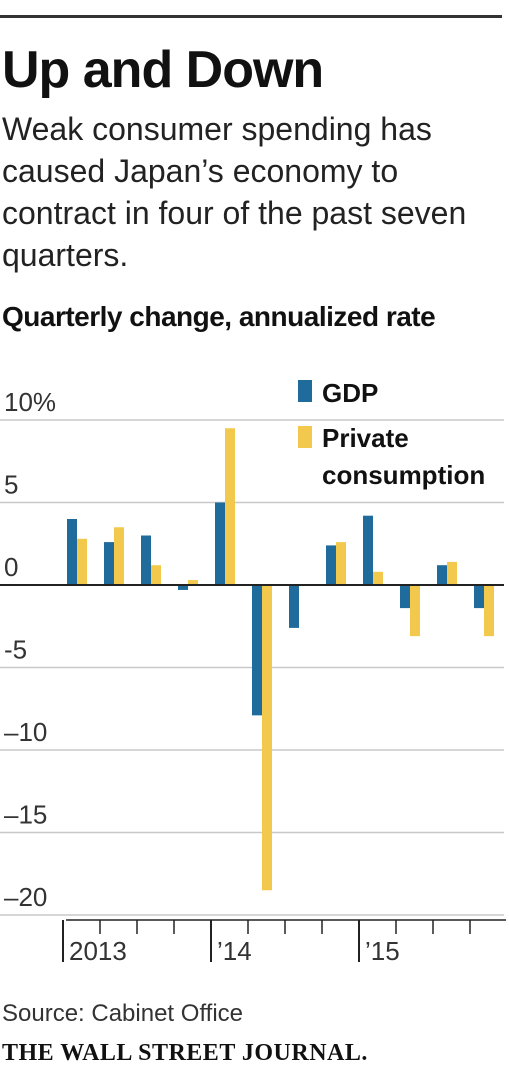 The width and height of the screenshot is (509, 1076). Describe the element at coordinates (219, 316) in the screenshot. I see `units-label: Quarterly change, annualized rate` at that location.